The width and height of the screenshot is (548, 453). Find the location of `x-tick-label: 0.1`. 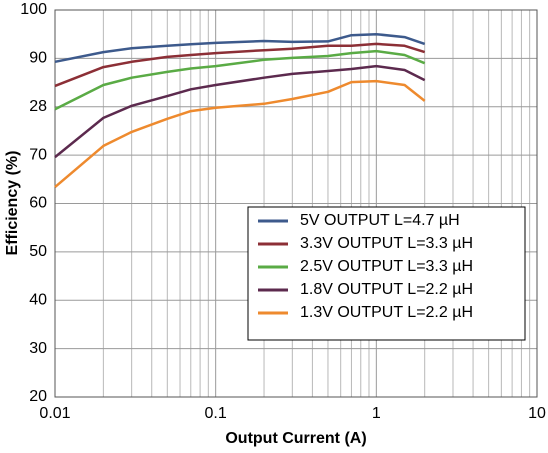

x-tick-label: 0.1 is located at coordinates (216, 413).